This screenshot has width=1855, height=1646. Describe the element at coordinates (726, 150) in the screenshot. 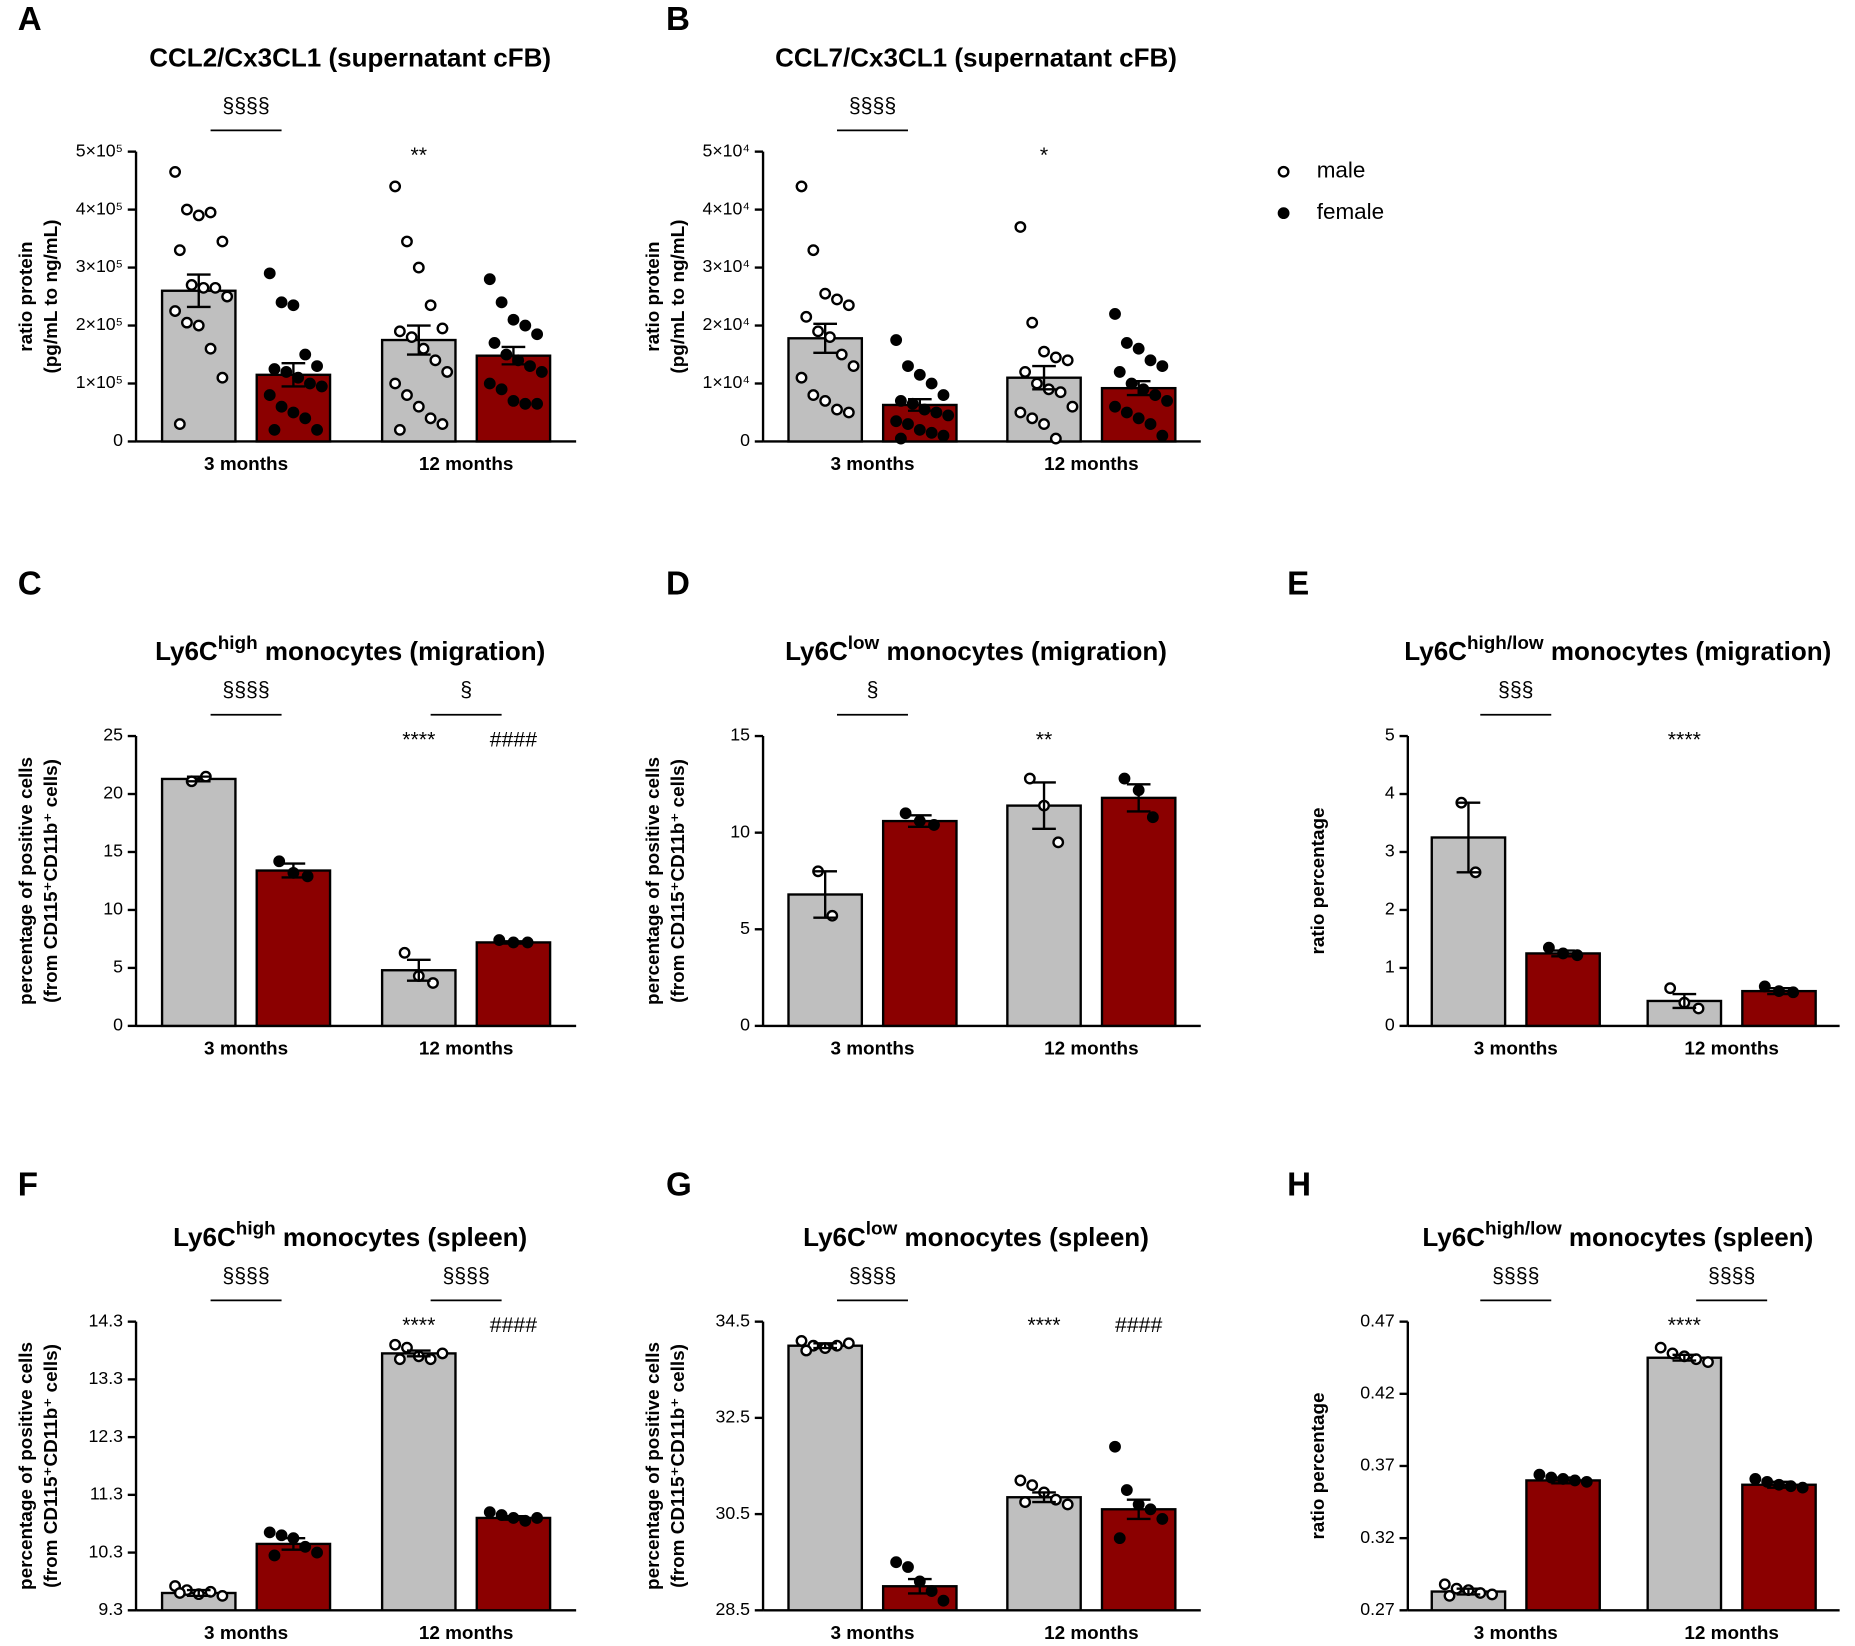

I see `y-tick-label: 5×10⁴` at that location.